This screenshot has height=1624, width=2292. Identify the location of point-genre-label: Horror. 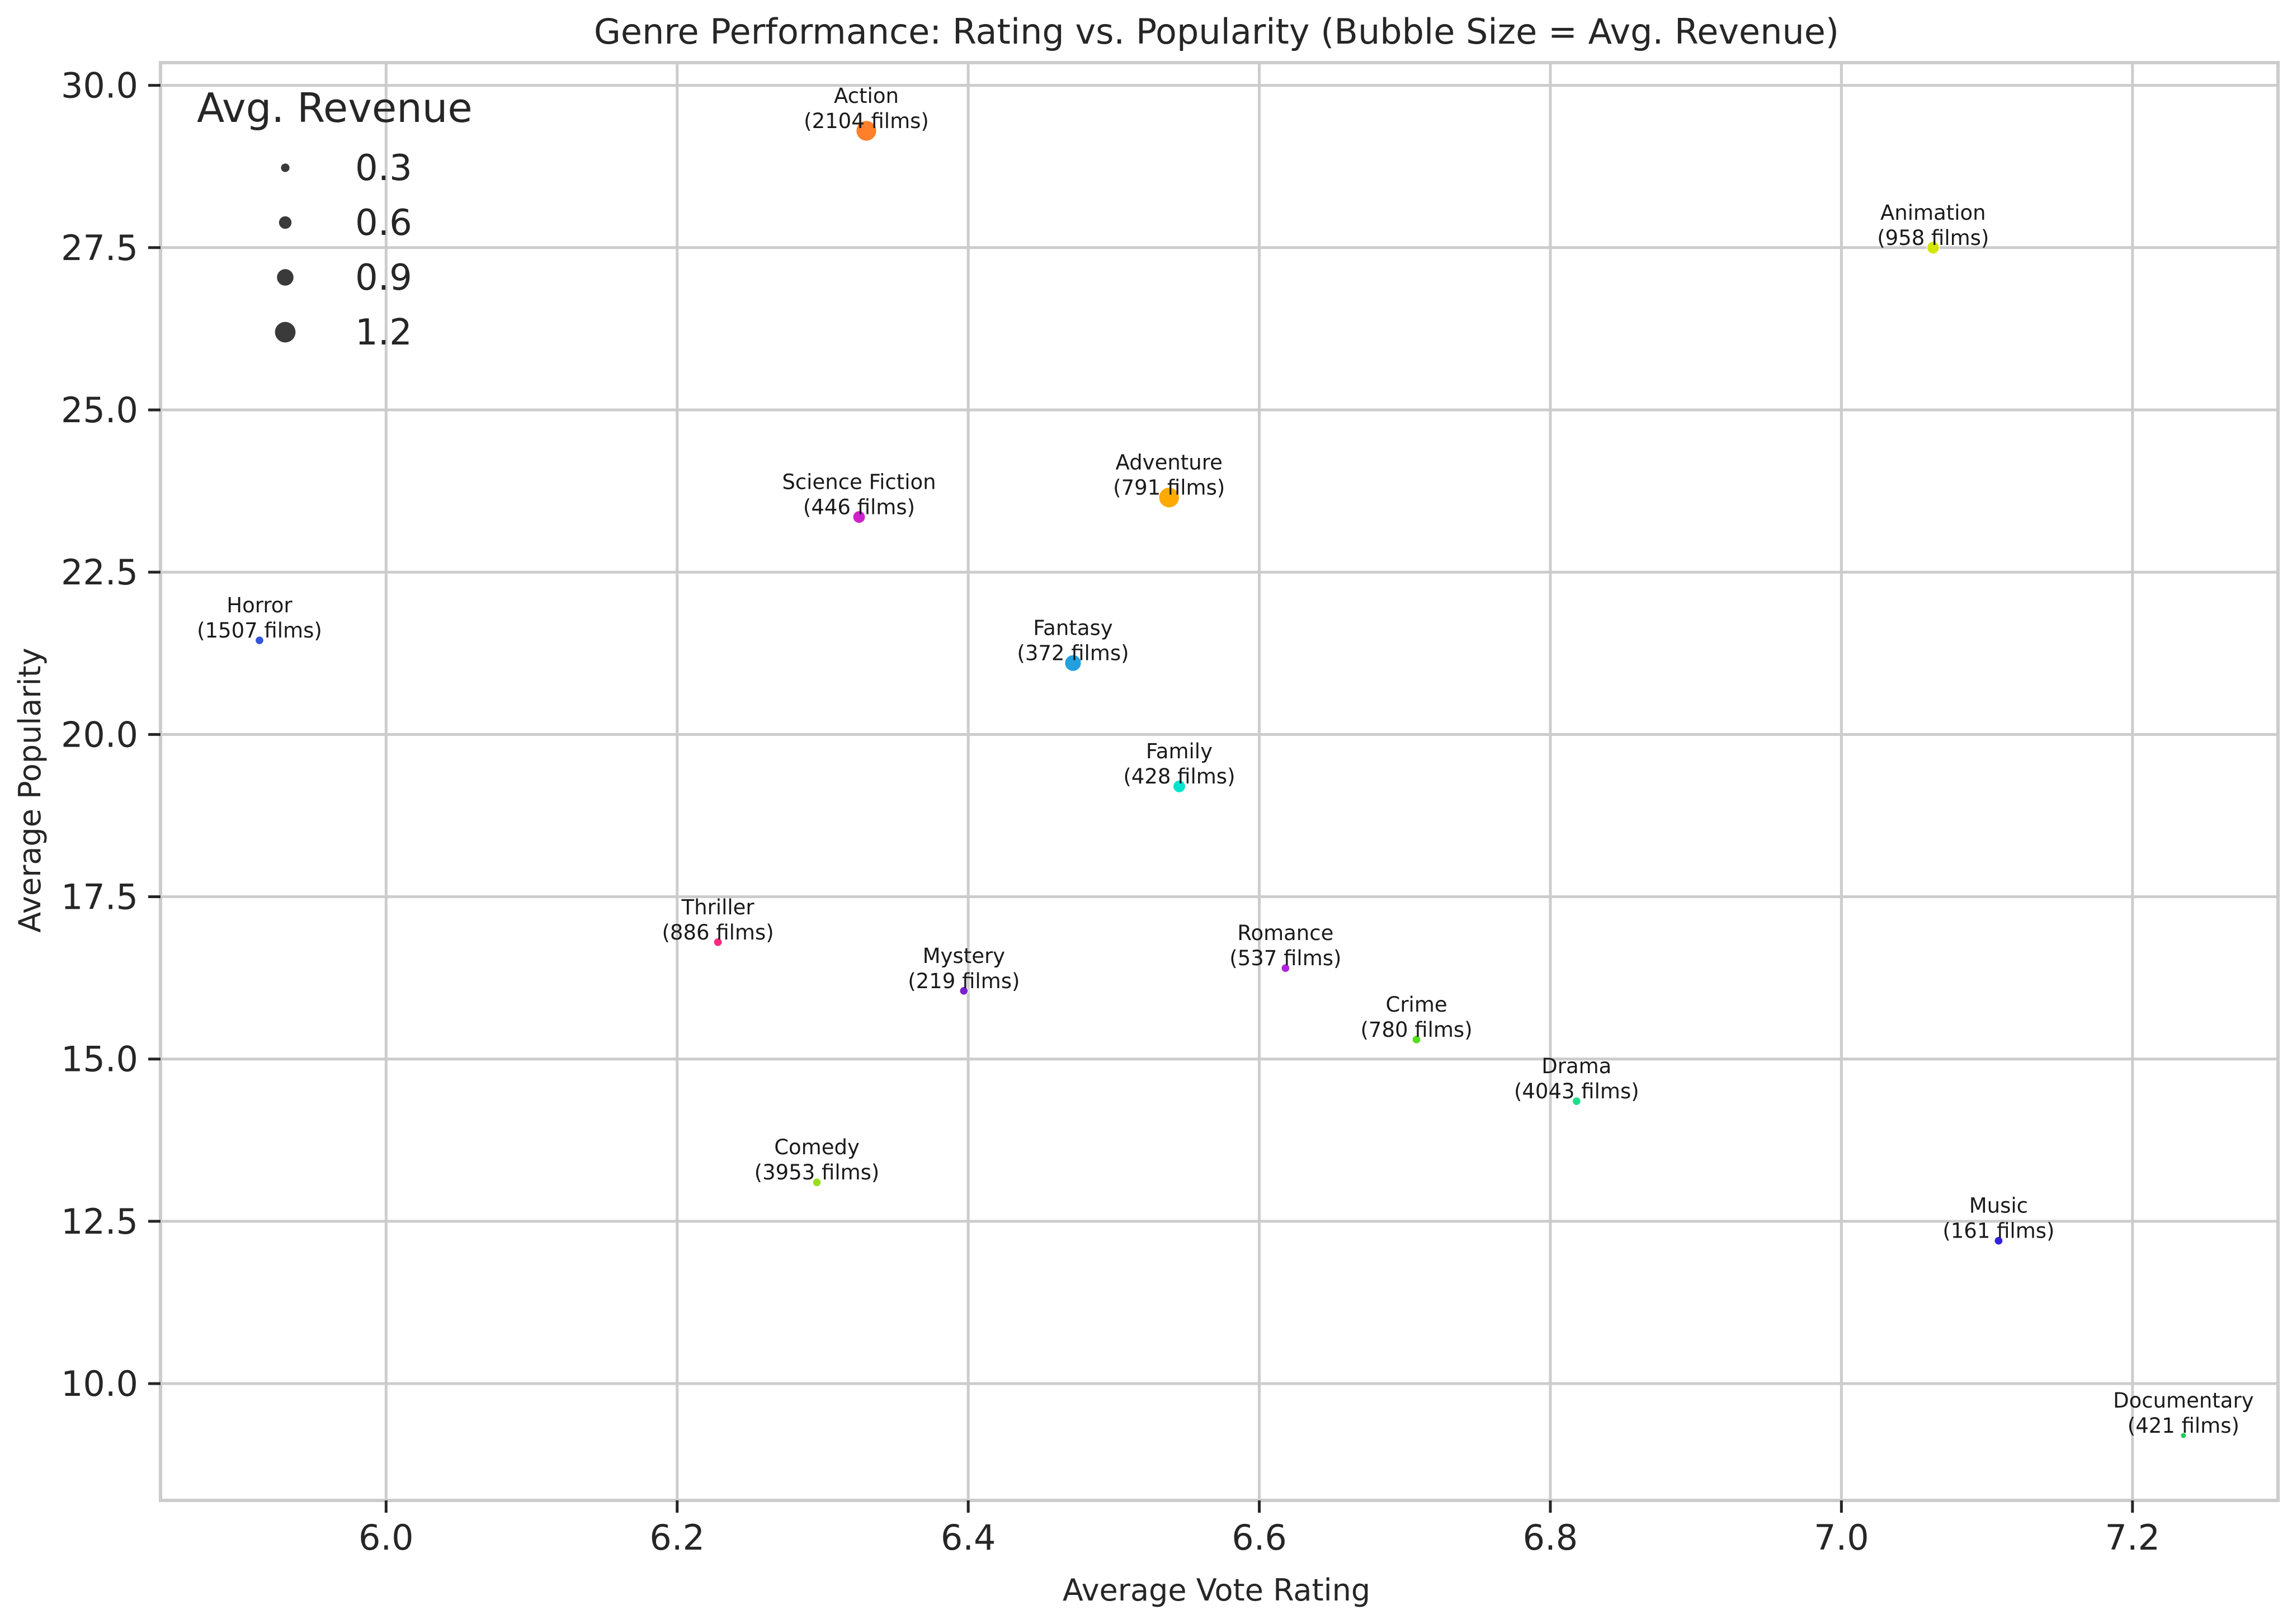
(260, 605).